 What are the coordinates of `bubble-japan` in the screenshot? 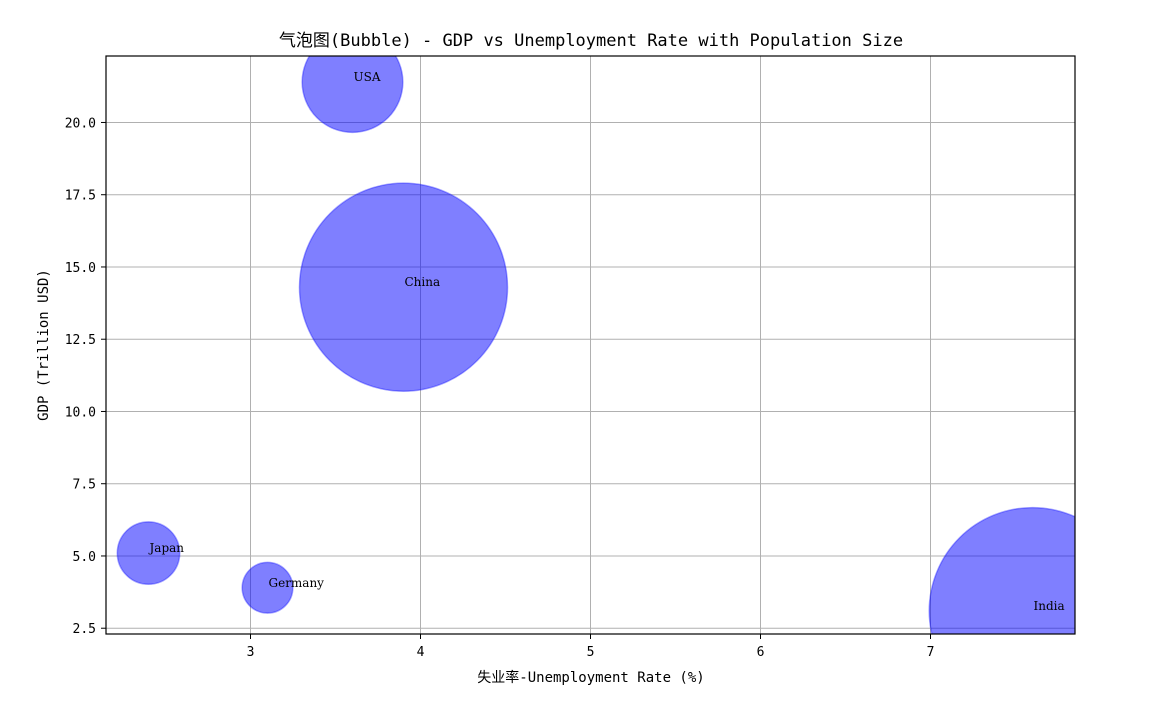 It's located at (148, 553).